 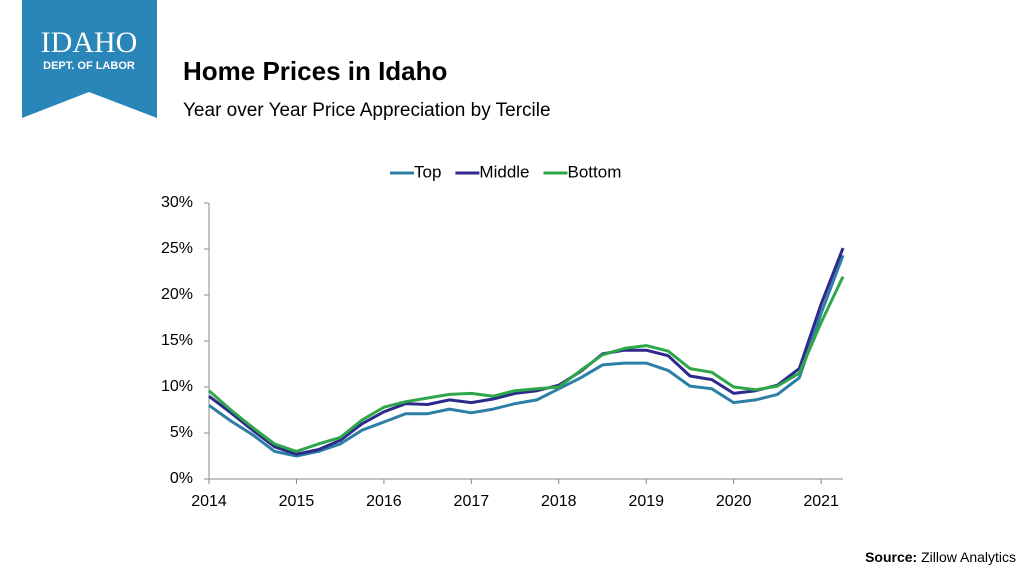 I want to click on x-tick-label: 2020, so click(x=734, y=501).